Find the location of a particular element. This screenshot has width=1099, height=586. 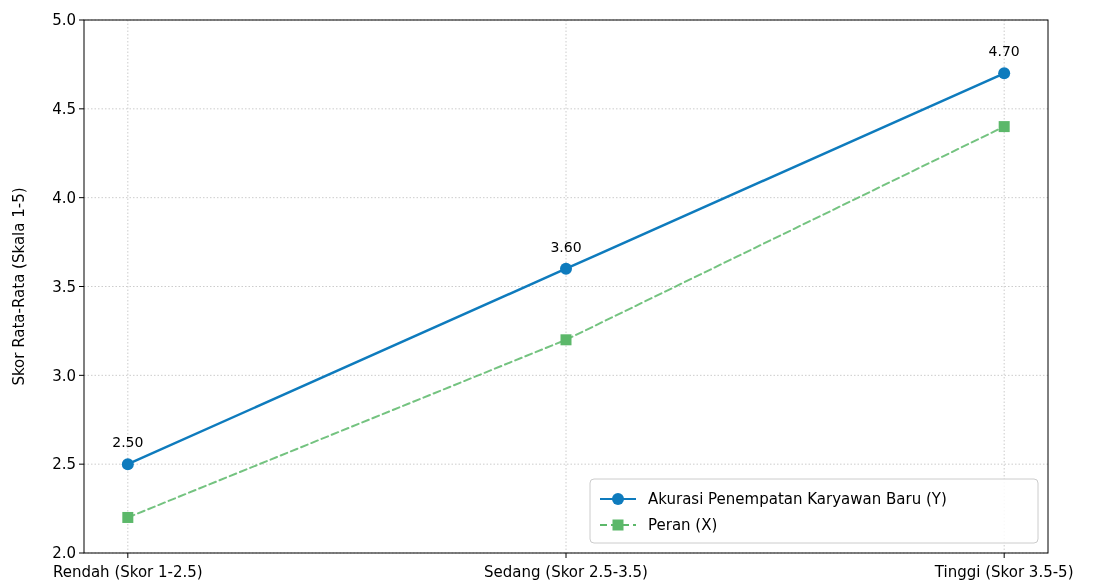

y-tick-label: 2.0 is located at coordinates (64, 553).